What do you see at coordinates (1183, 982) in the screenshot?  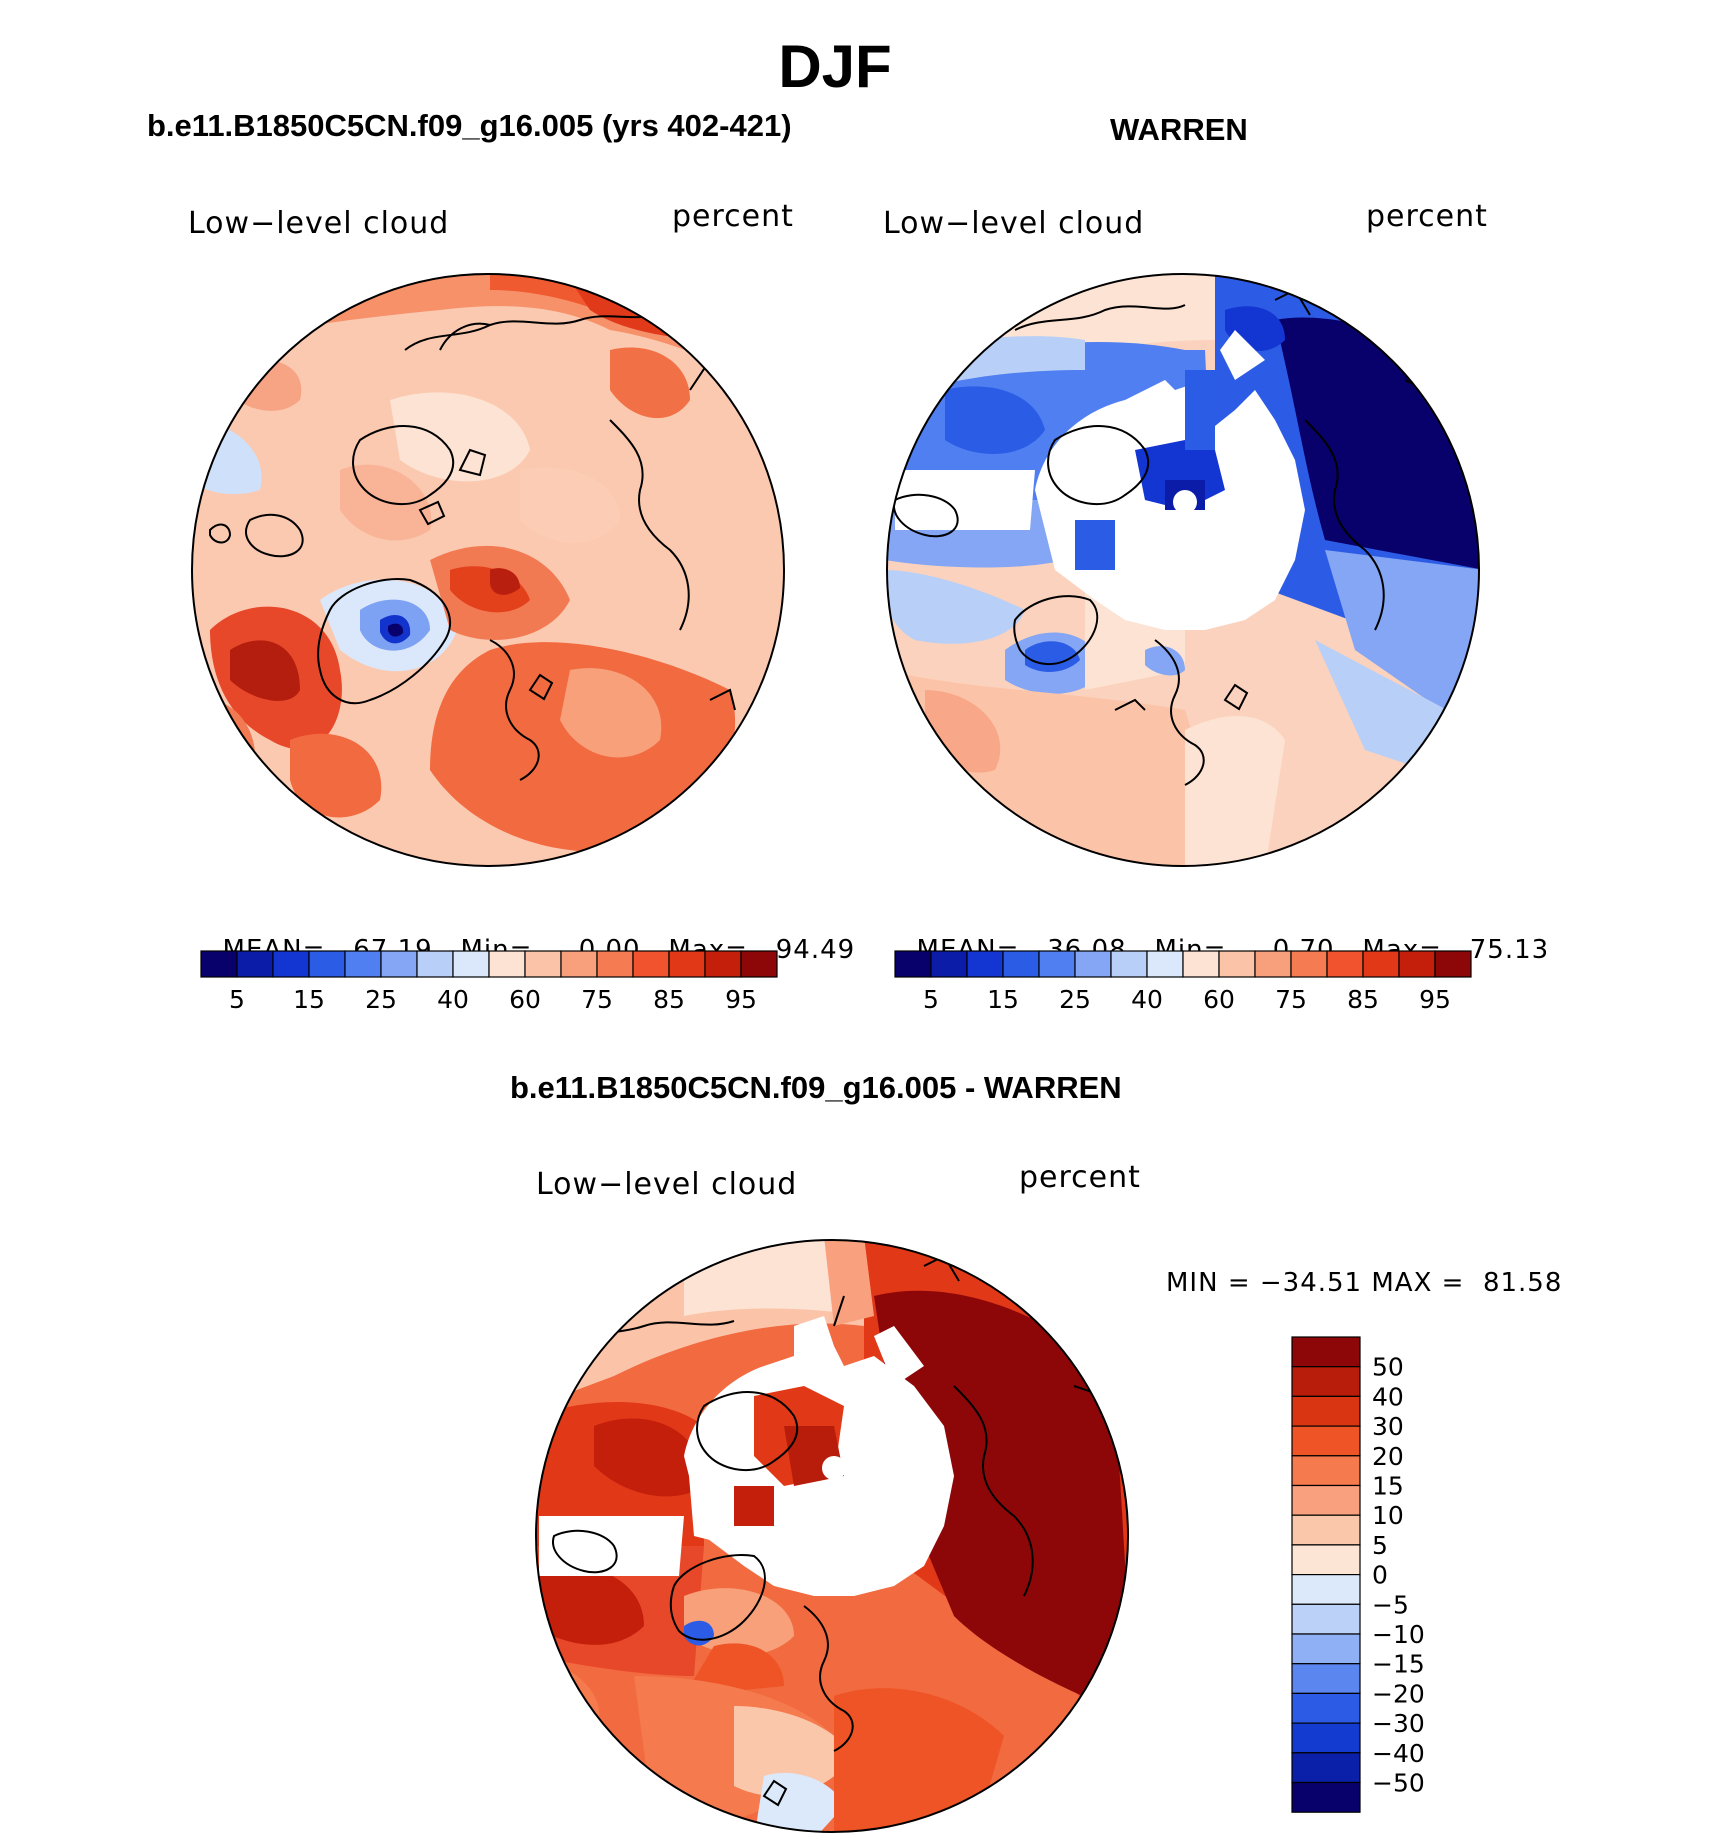 I see `obs-colorbar: 5 15 25 40 60 75 85 95` at bounding box center [1183, 982].